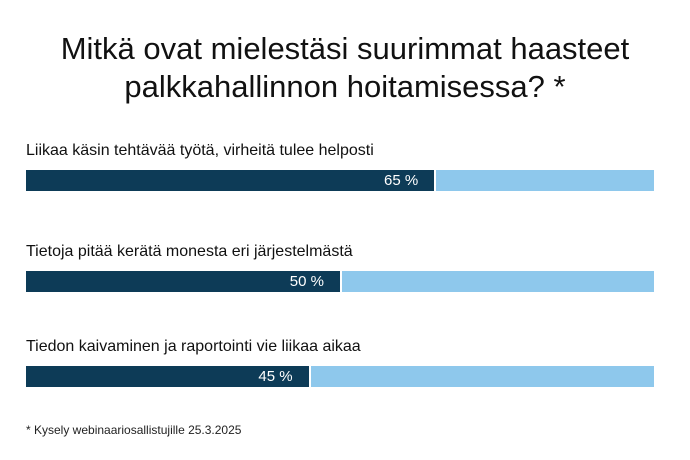  Describe the element at coordinates (275, 376) in the screenshot. I see `bar-value-label-3: 45 %` at that location.